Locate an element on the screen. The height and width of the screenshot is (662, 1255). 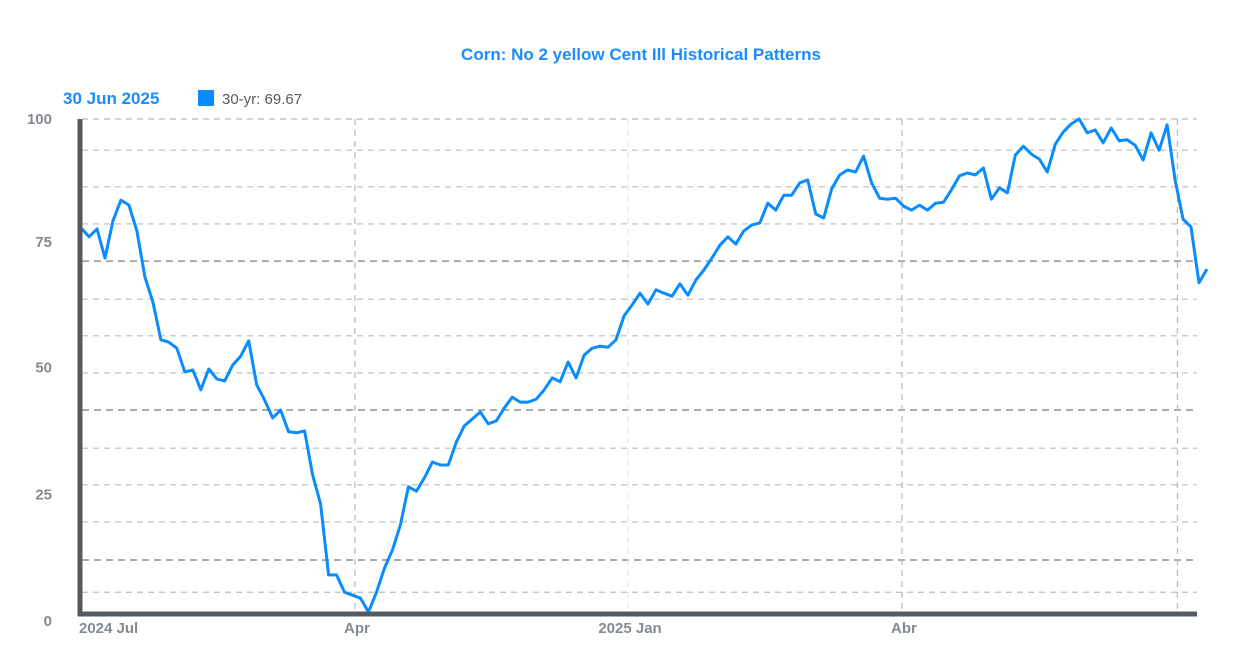
legend-swatch is located at coordinates (206, 98).